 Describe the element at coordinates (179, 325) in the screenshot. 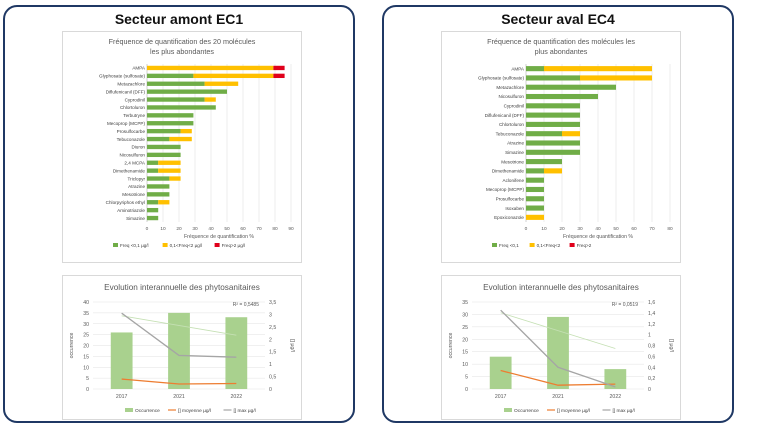

I see `trendline` at that location.